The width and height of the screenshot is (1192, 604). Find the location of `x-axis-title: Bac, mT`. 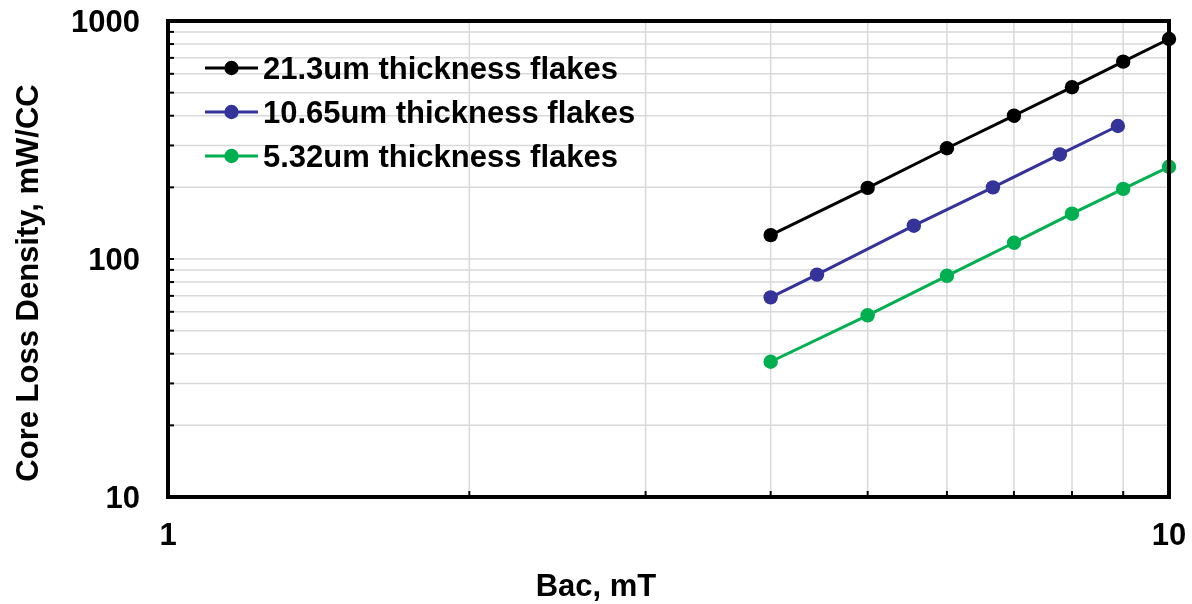

x-axis-title: Bac, mT is located at coordinates (596, 585).